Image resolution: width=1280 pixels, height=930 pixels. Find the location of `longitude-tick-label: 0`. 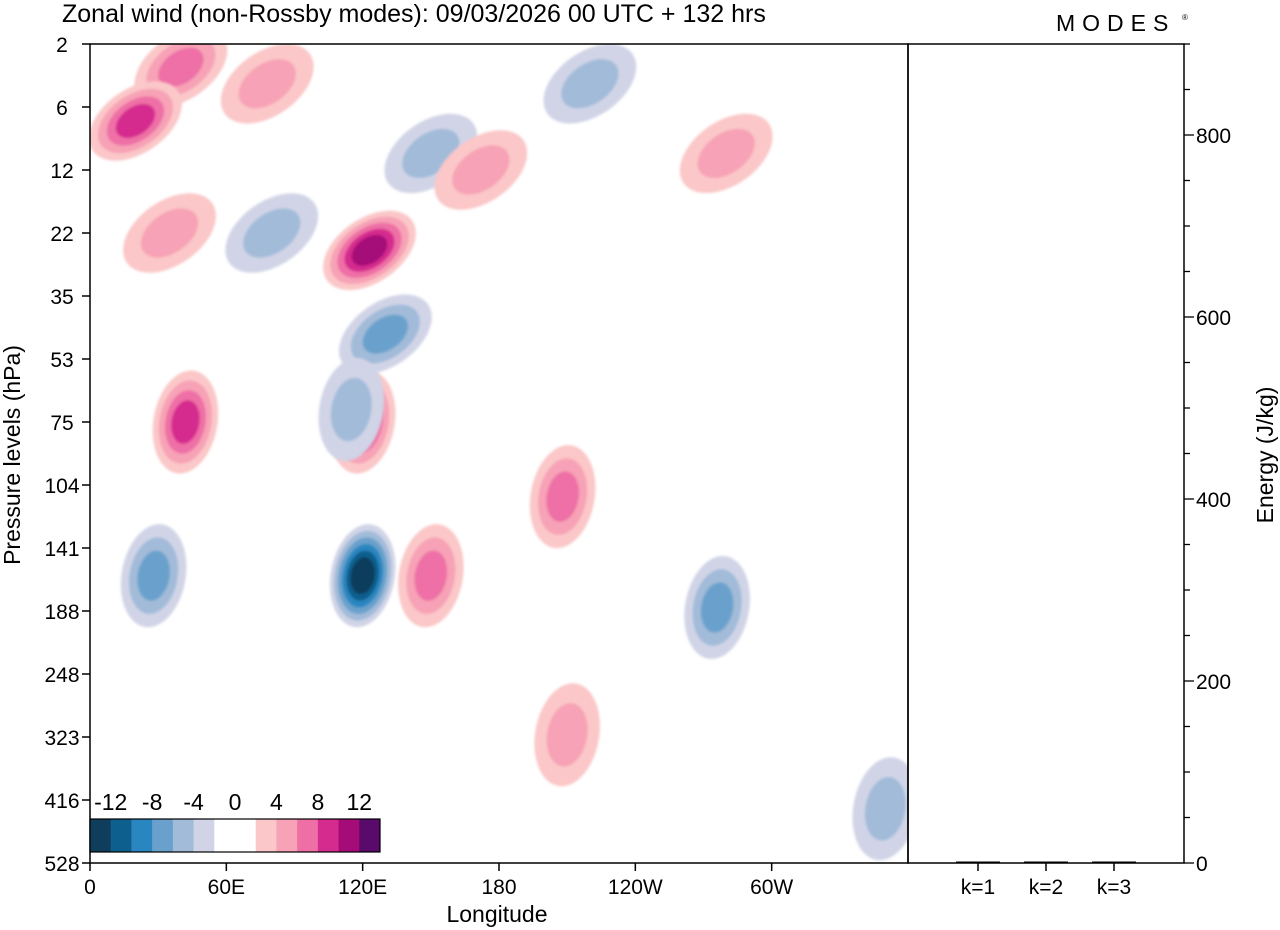

longitude-tick-label: 0 is located at coordinates (90, 887).